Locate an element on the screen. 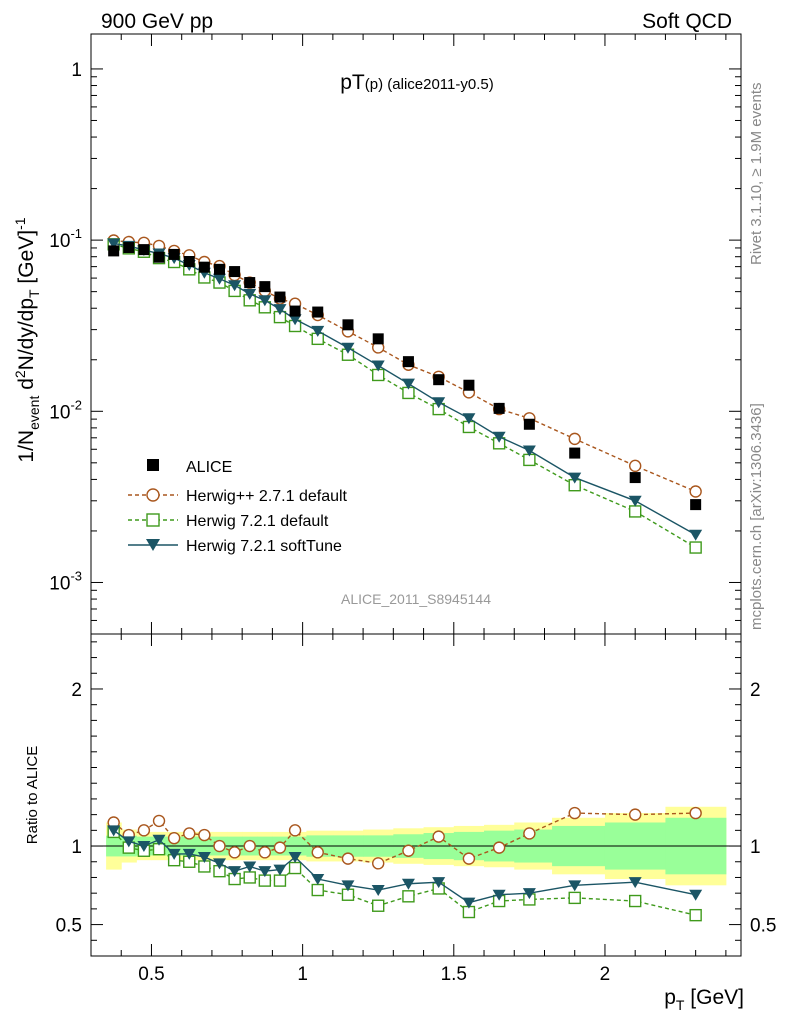 The image size is (786, 1024). main-y-tick-label-base: 10 is located at coordinates (59, 412).